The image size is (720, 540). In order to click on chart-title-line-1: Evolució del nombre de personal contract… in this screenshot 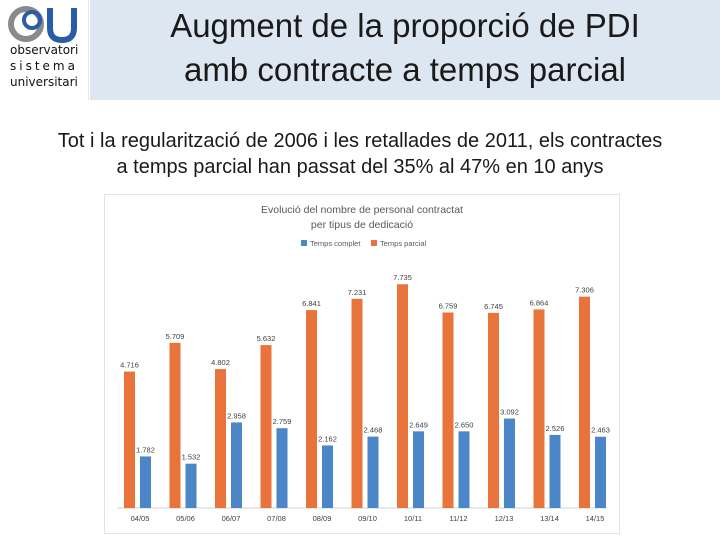, I will do `click(362, 210)`.